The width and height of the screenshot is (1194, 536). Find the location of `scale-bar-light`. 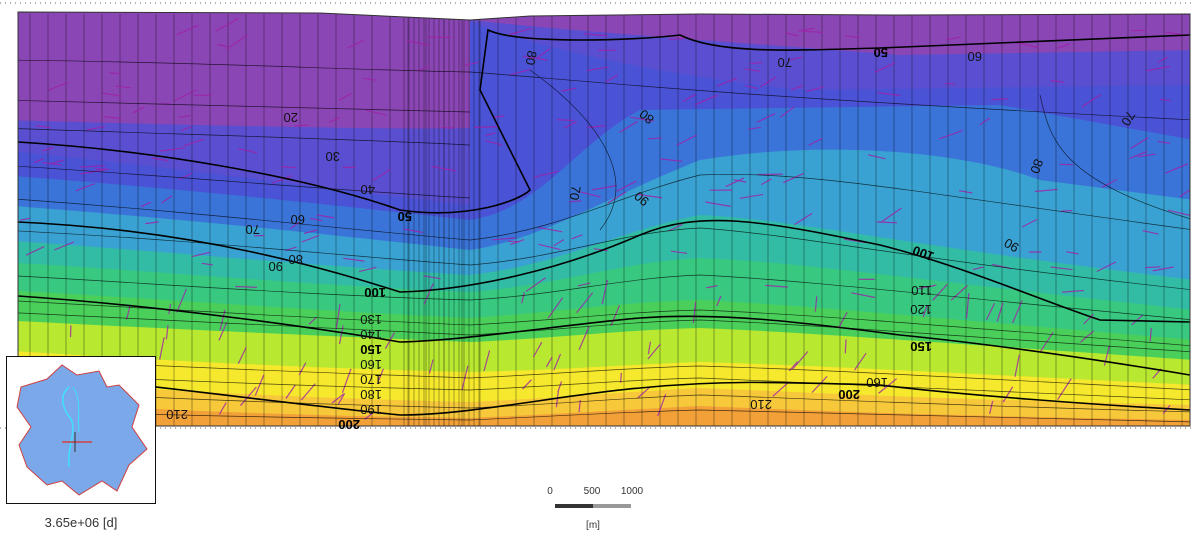

scale-bar-light is located at coordinates (612, 506).